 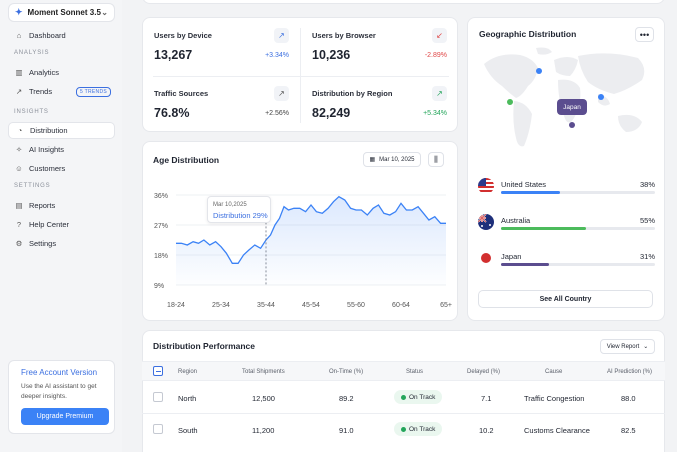 I want to click on sidebar-item-dashboard: ⌂ Dashboard, so click(x=61, y=35).